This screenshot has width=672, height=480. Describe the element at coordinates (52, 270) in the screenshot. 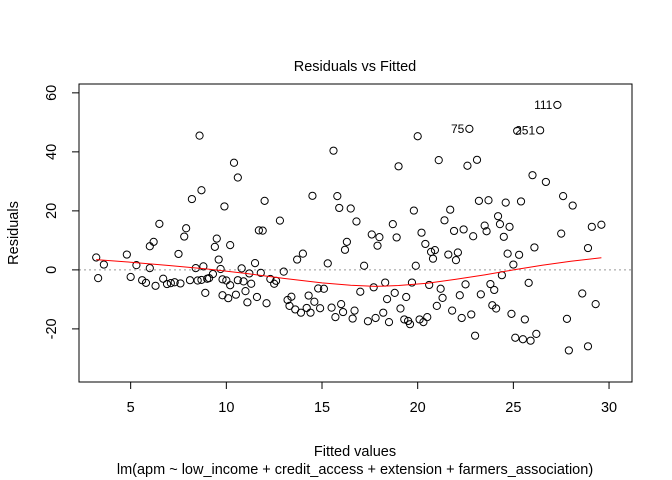

I see `y-tick-label: 0` at that location.